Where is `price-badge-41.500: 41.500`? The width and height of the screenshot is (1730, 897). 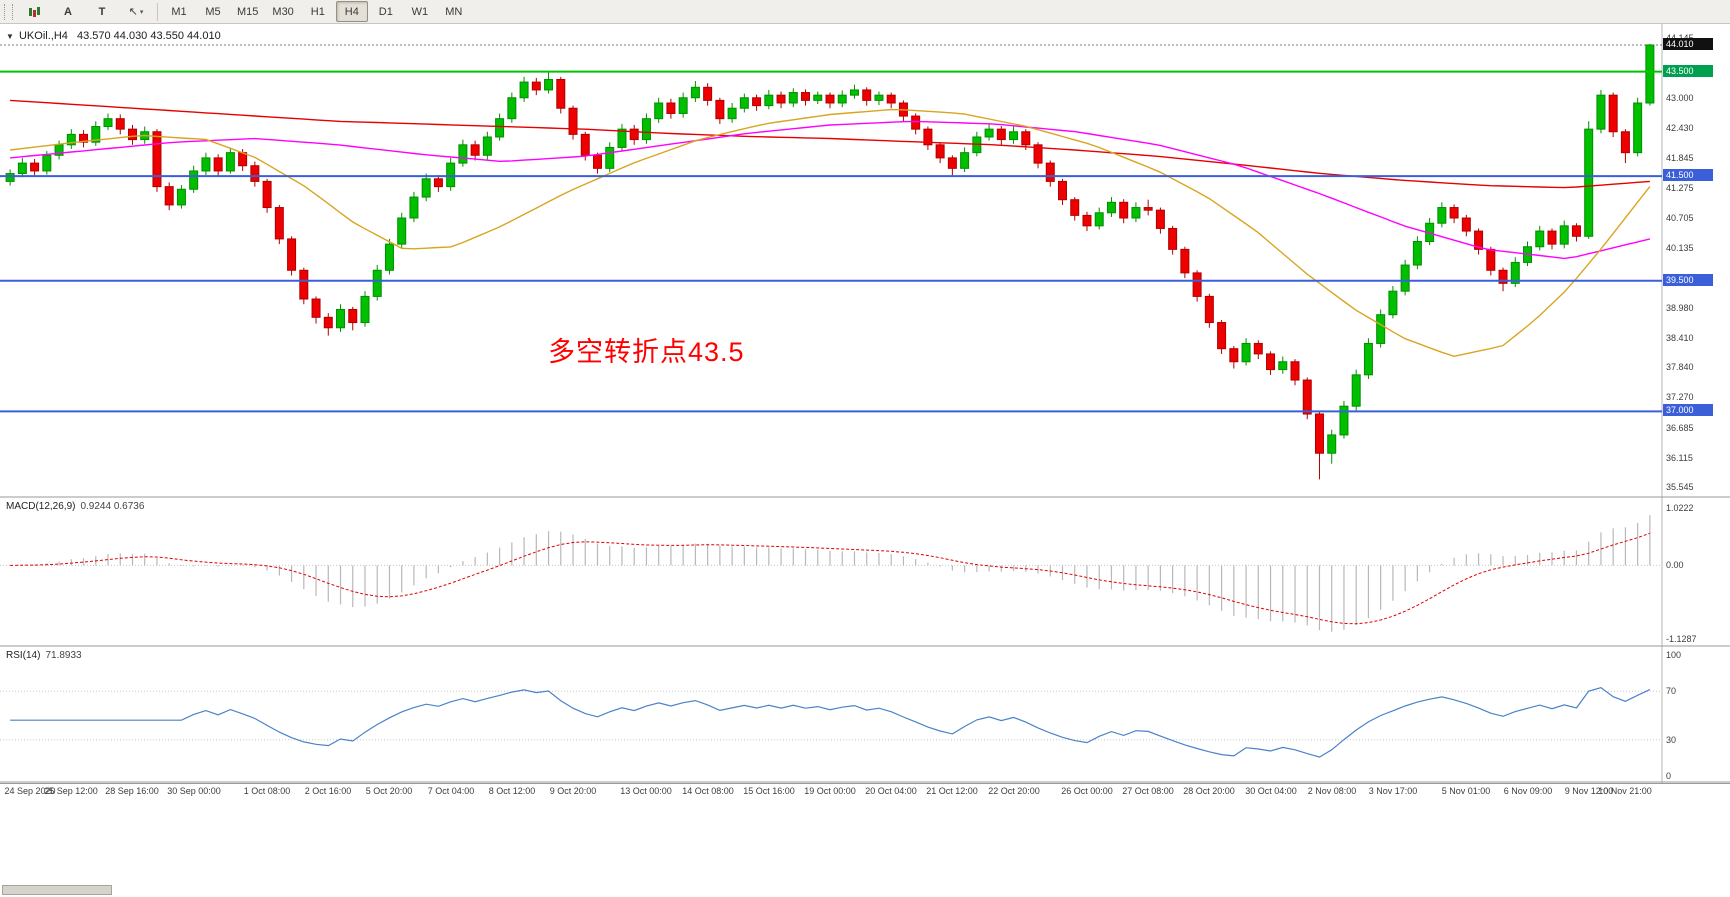
price-badge-41.500: 41.500 is located at coordinates (1688, 175).